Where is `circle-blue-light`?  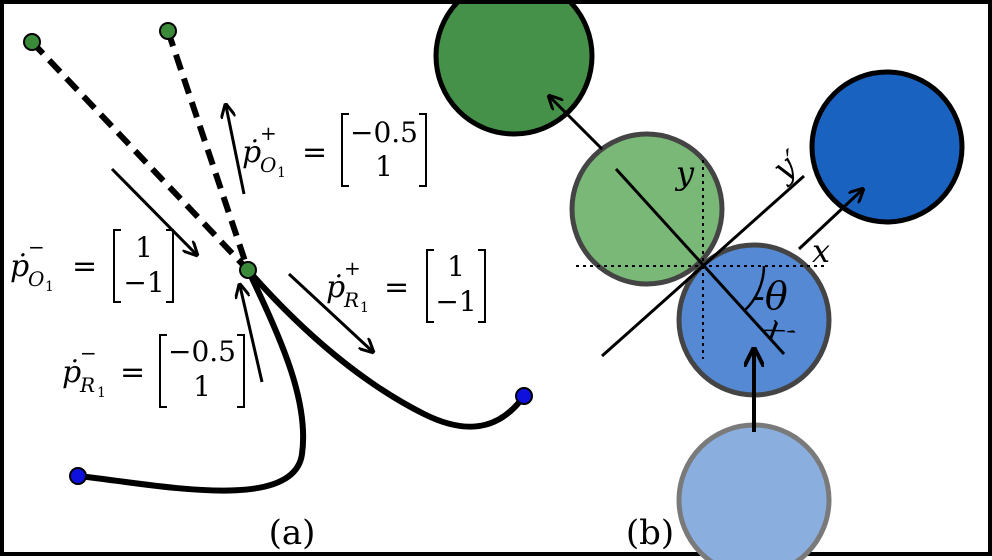 circle-blue-light is located at coordinates (754, 491).